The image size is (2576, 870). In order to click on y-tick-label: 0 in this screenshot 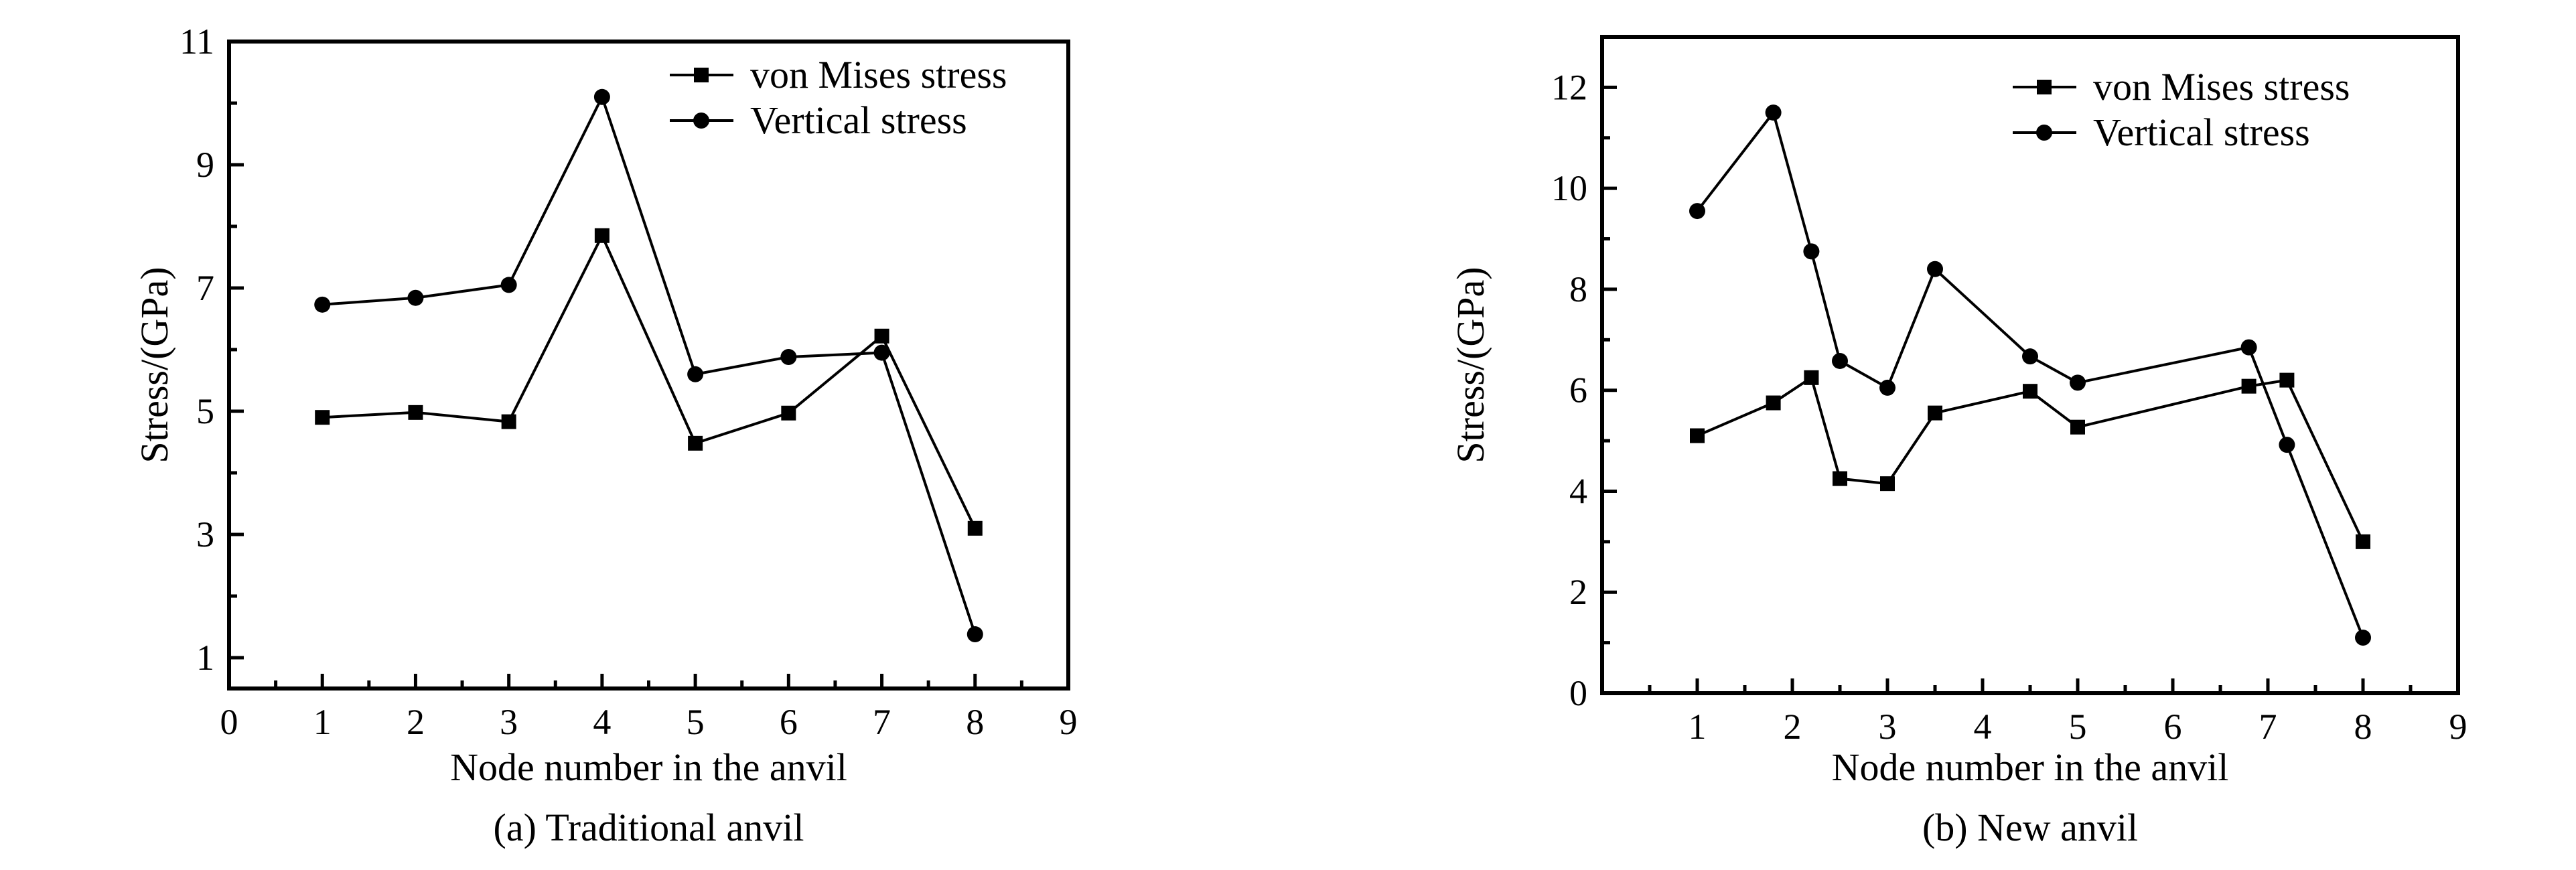, I will do `click(1578, 693)`.